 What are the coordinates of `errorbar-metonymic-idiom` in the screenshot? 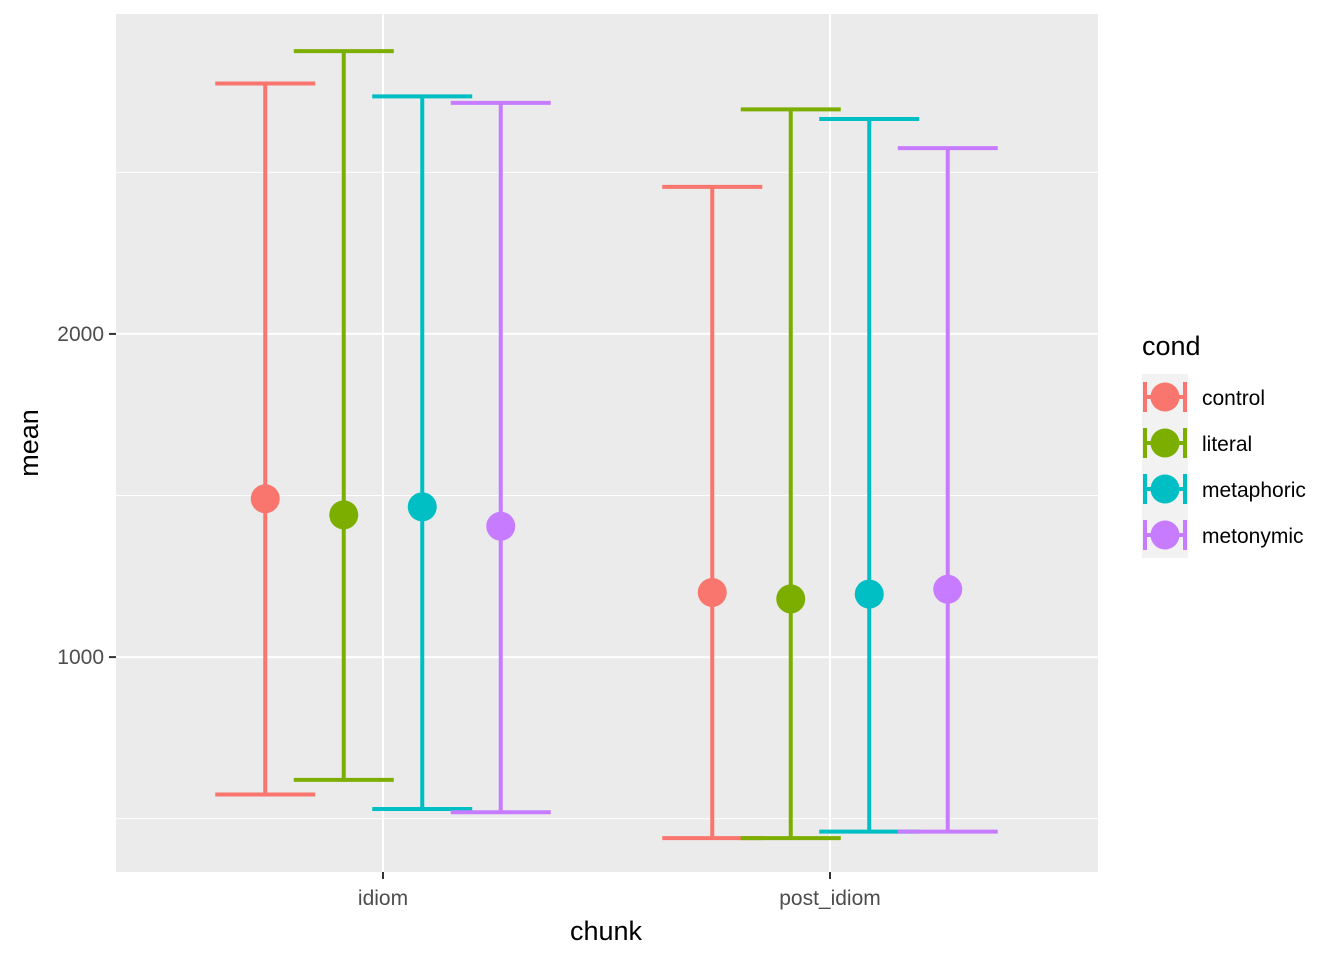 It's located at (500, 457).